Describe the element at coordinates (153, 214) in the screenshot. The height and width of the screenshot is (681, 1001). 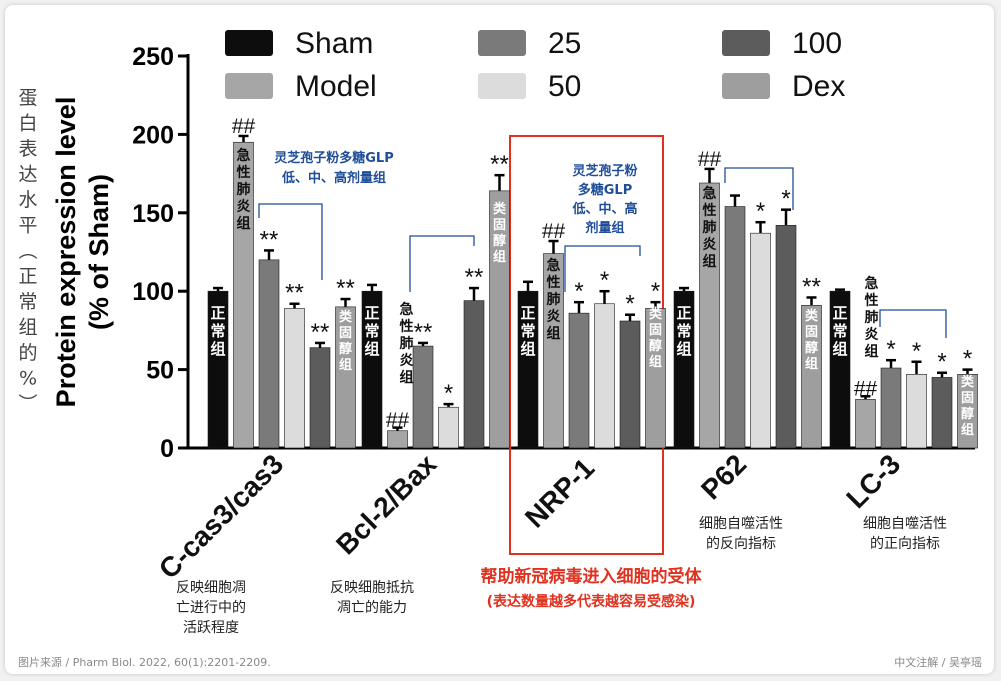
I see `y-tick-label: 150` at that location.